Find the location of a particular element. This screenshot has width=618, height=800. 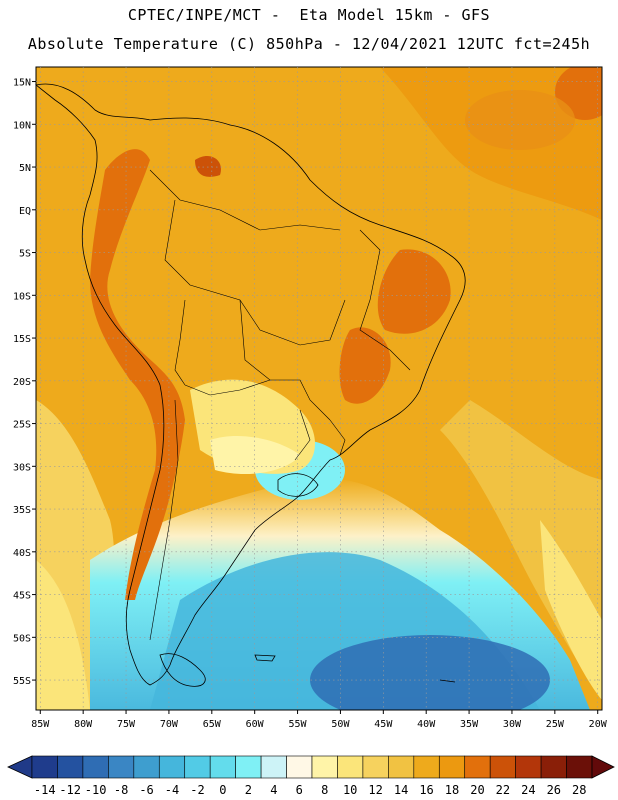

field-hot-venezuela is located at coordinates (208, 166).